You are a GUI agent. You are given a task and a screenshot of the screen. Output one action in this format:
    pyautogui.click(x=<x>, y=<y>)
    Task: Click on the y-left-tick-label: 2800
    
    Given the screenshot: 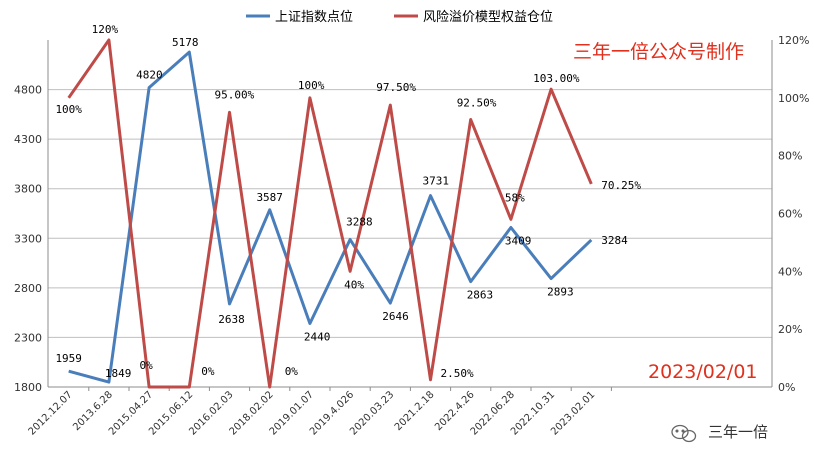 What is the action you would take?
    pyautogui.click(x=28, y=288)
    